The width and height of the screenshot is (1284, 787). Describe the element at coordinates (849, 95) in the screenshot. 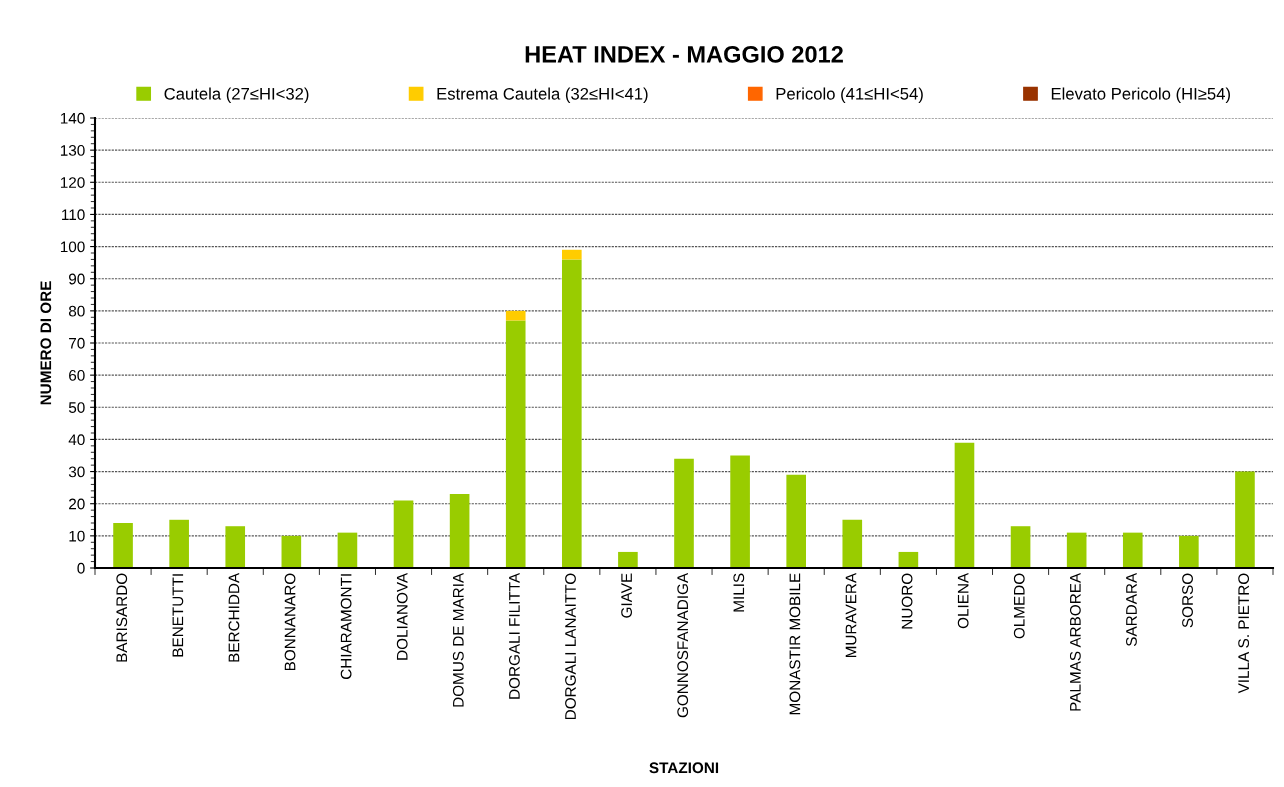

I see `legend-label: Pericolo (41≤HI<54)` at that location.